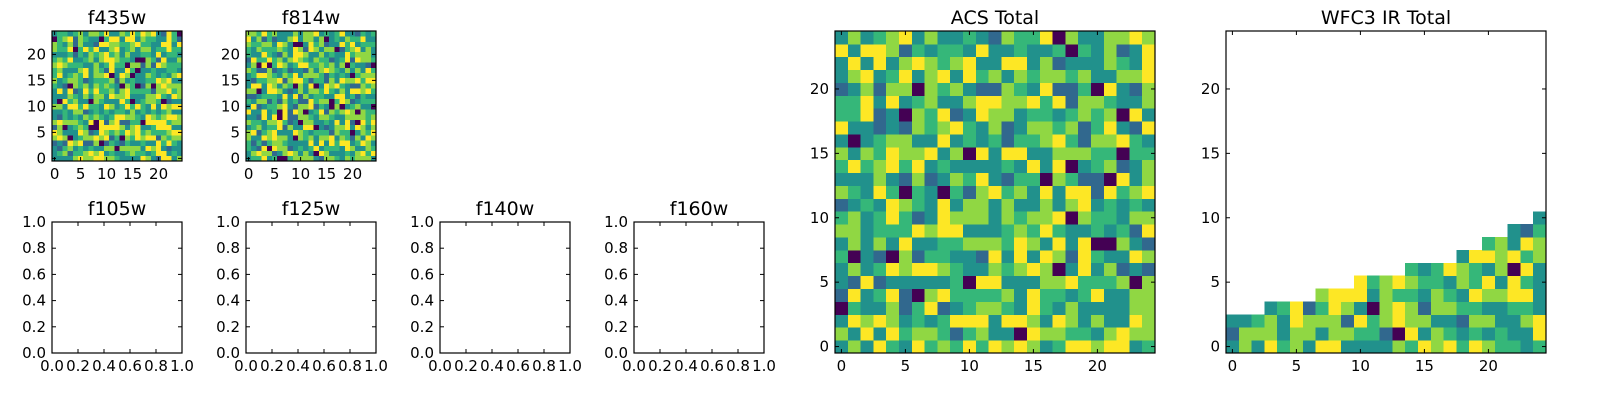  Describe the element at coordinates (422, 353) in the screenshot. I see `y-tick-label: 0.0` at that location.